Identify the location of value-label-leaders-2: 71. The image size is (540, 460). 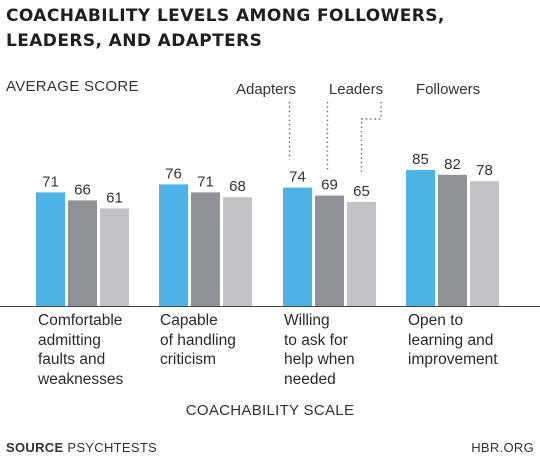
(205, 181).